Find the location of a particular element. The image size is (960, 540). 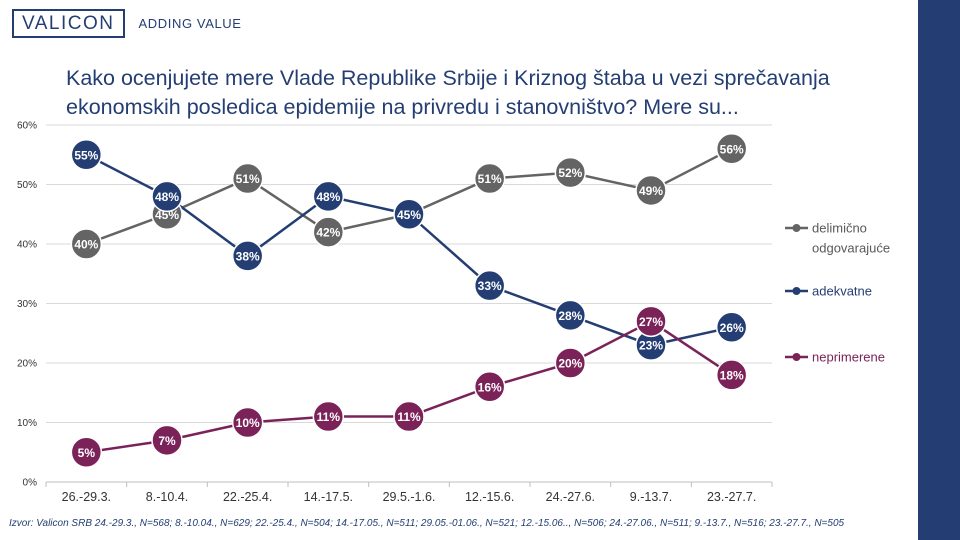

data-label: 52% is located at coordinates (570, 173).